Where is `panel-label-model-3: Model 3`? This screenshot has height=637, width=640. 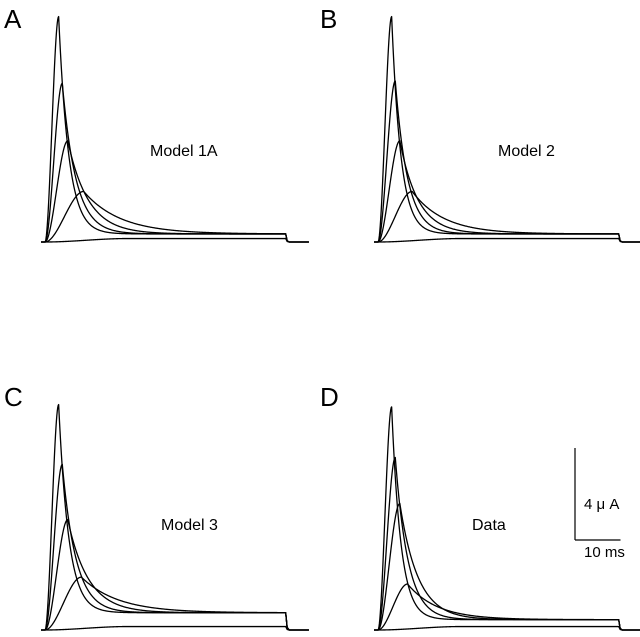
panel-label-model-3: Model 3 is located at coordinates (189, 525).